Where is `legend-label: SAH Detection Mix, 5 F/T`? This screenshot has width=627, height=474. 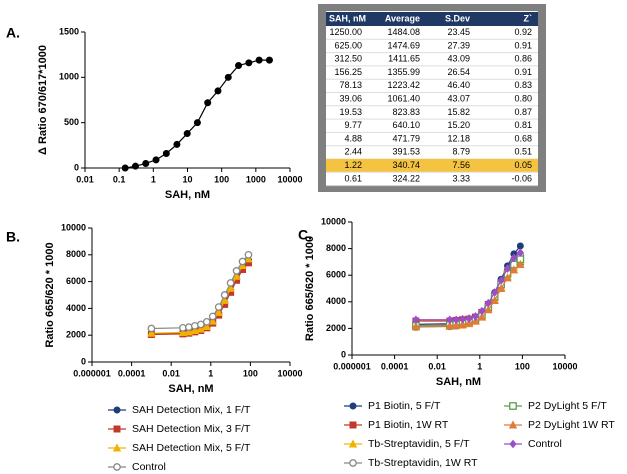 legend-label: SAH Detection Mix, 5 F/T is located at coordinates (191, 448).